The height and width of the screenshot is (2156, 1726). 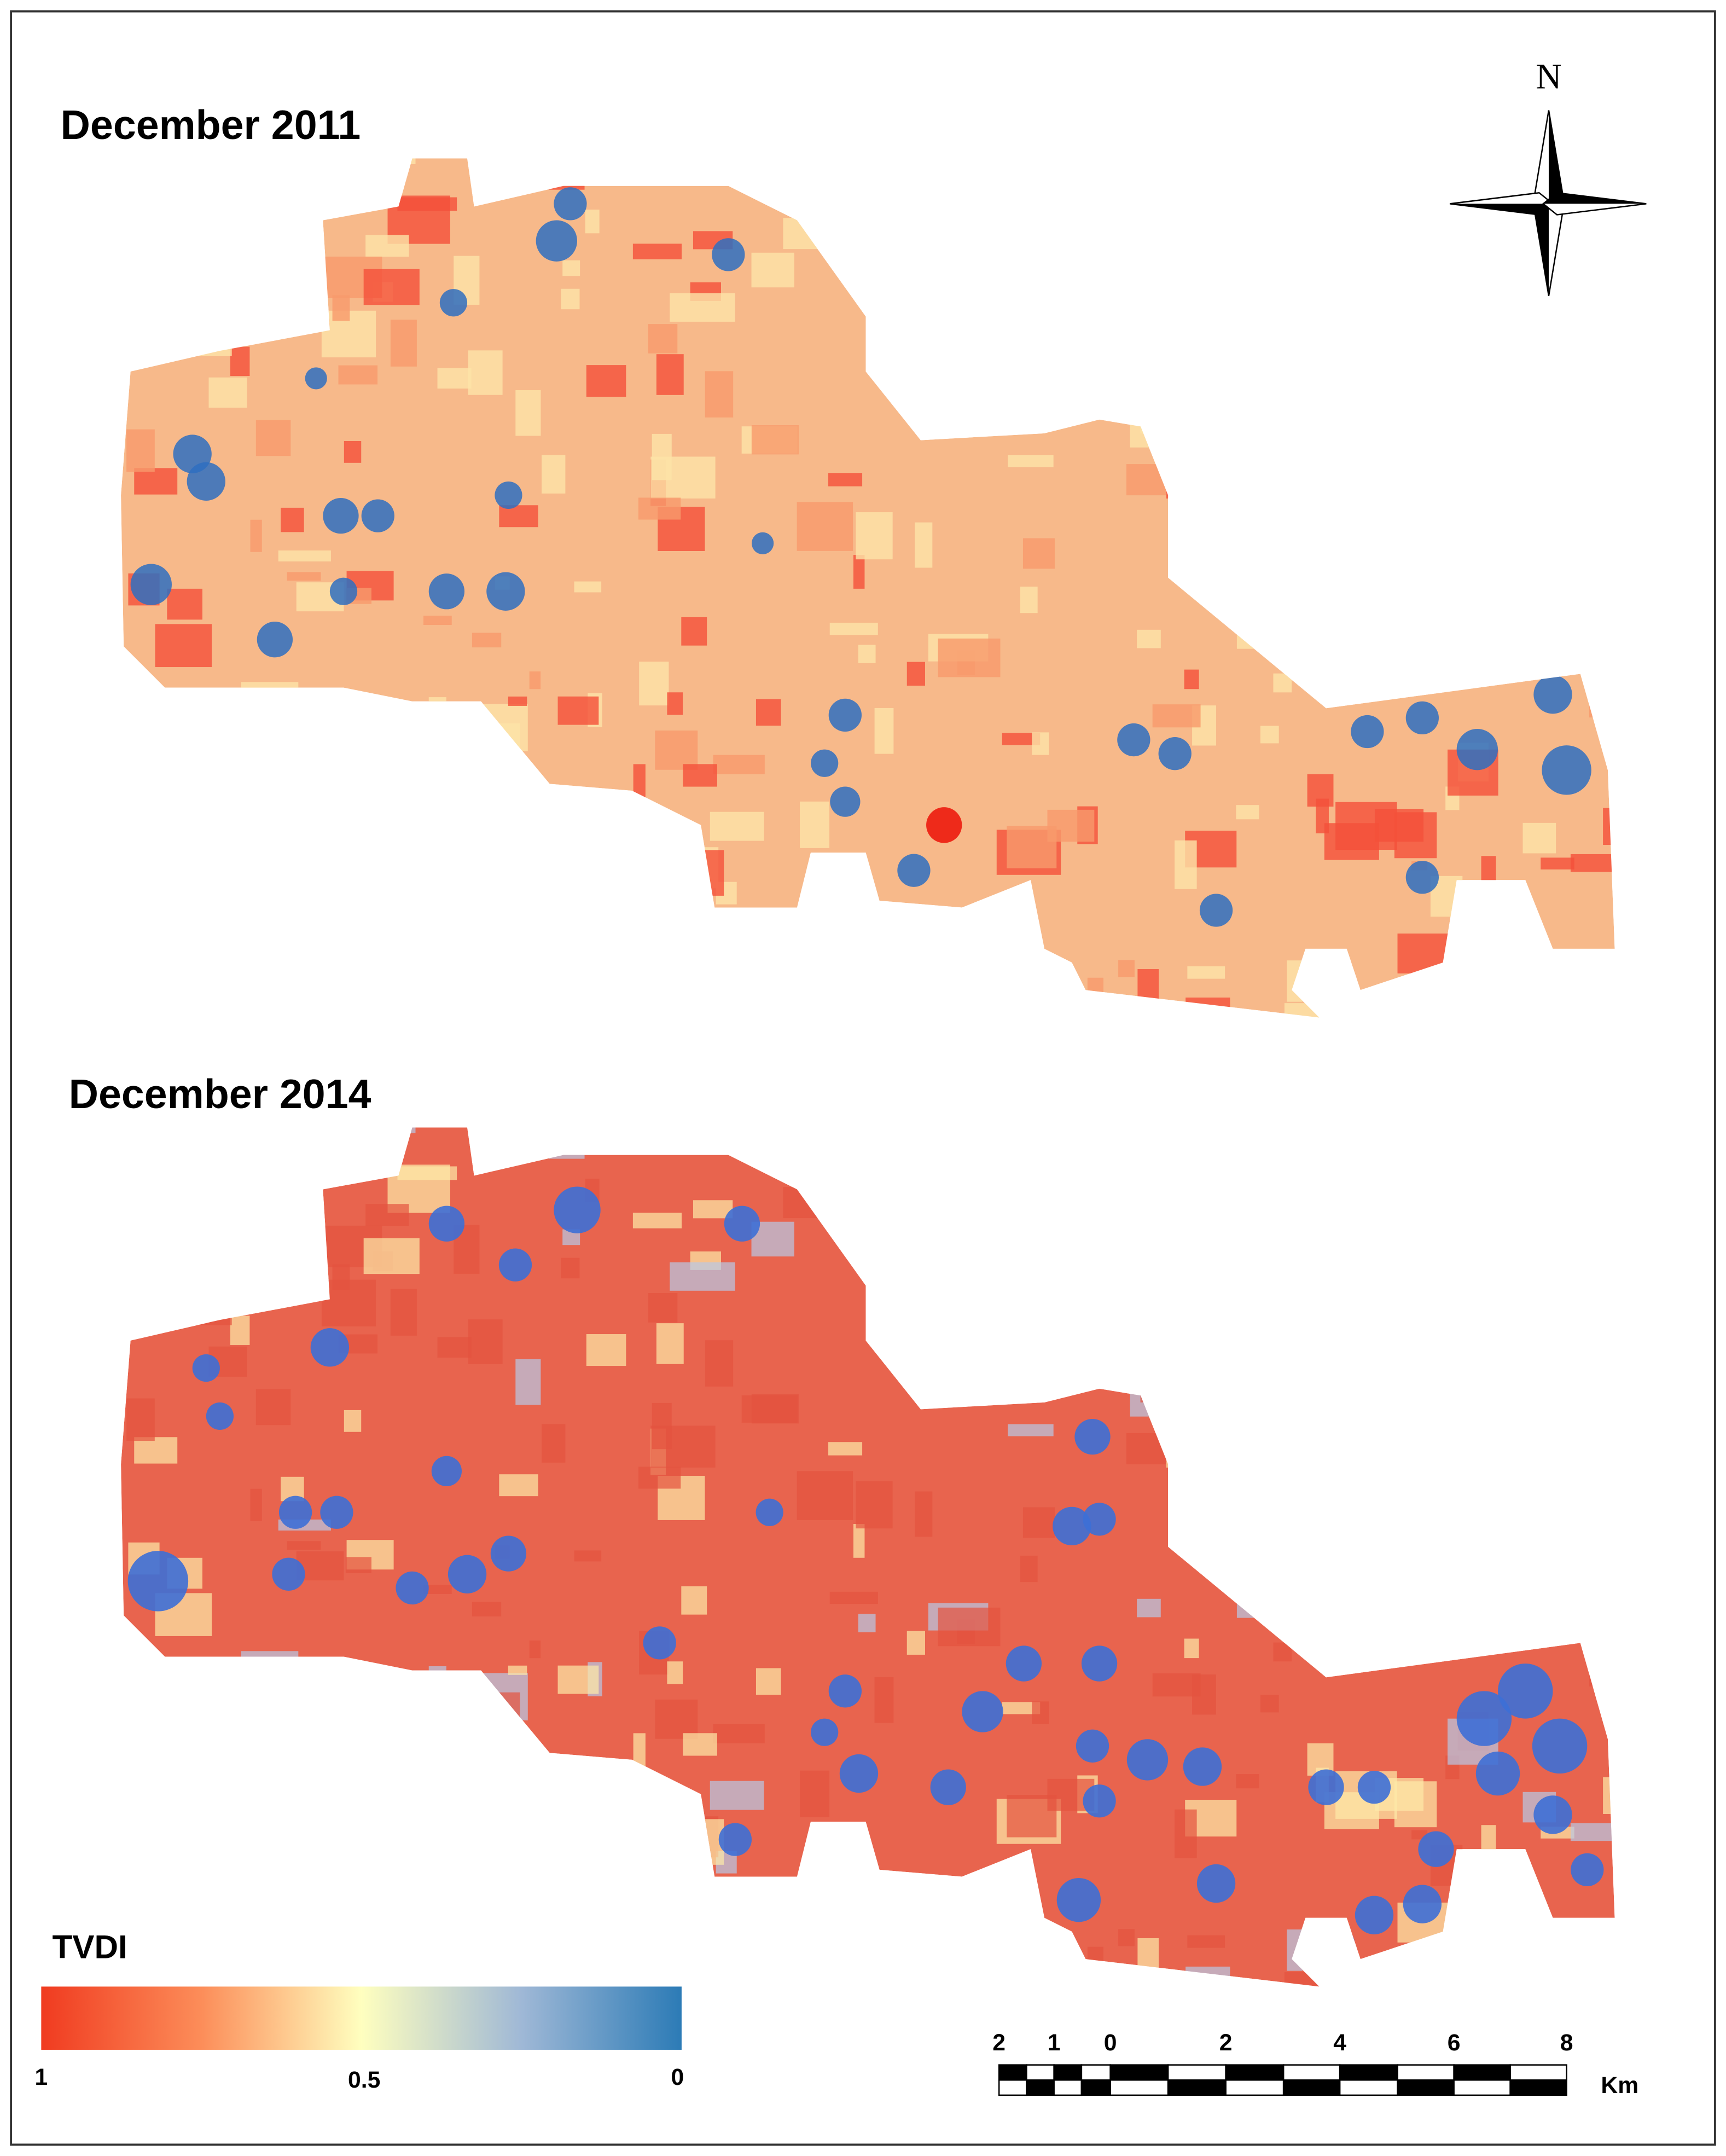 I want to click on map-title: December 2011, so click(x=211, y=125).